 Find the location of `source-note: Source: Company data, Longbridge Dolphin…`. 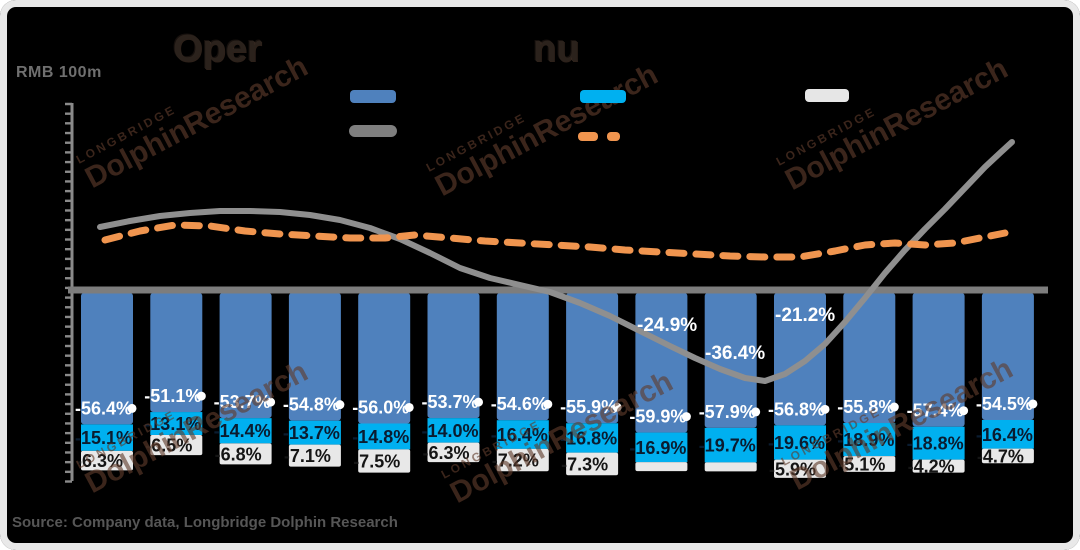

source-note: Source: Company data, Longbridge Dolphin… is located at coordinates (205, 522).